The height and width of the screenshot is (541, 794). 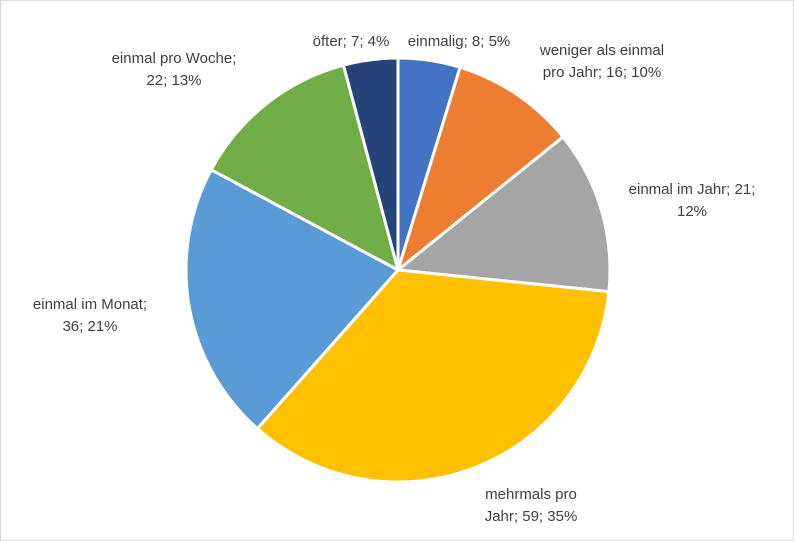 I want to click on data-label-line: einmalig; 8; 5%, so click(x=459, y=41).